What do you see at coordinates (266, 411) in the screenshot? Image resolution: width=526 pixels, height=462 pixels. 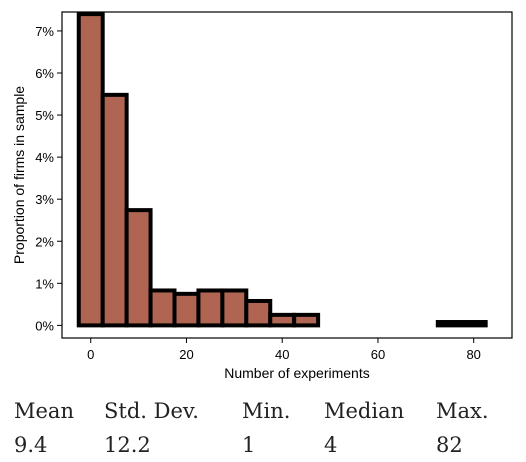 I see `stat-label: Min.` at bounding box center [266, 411].